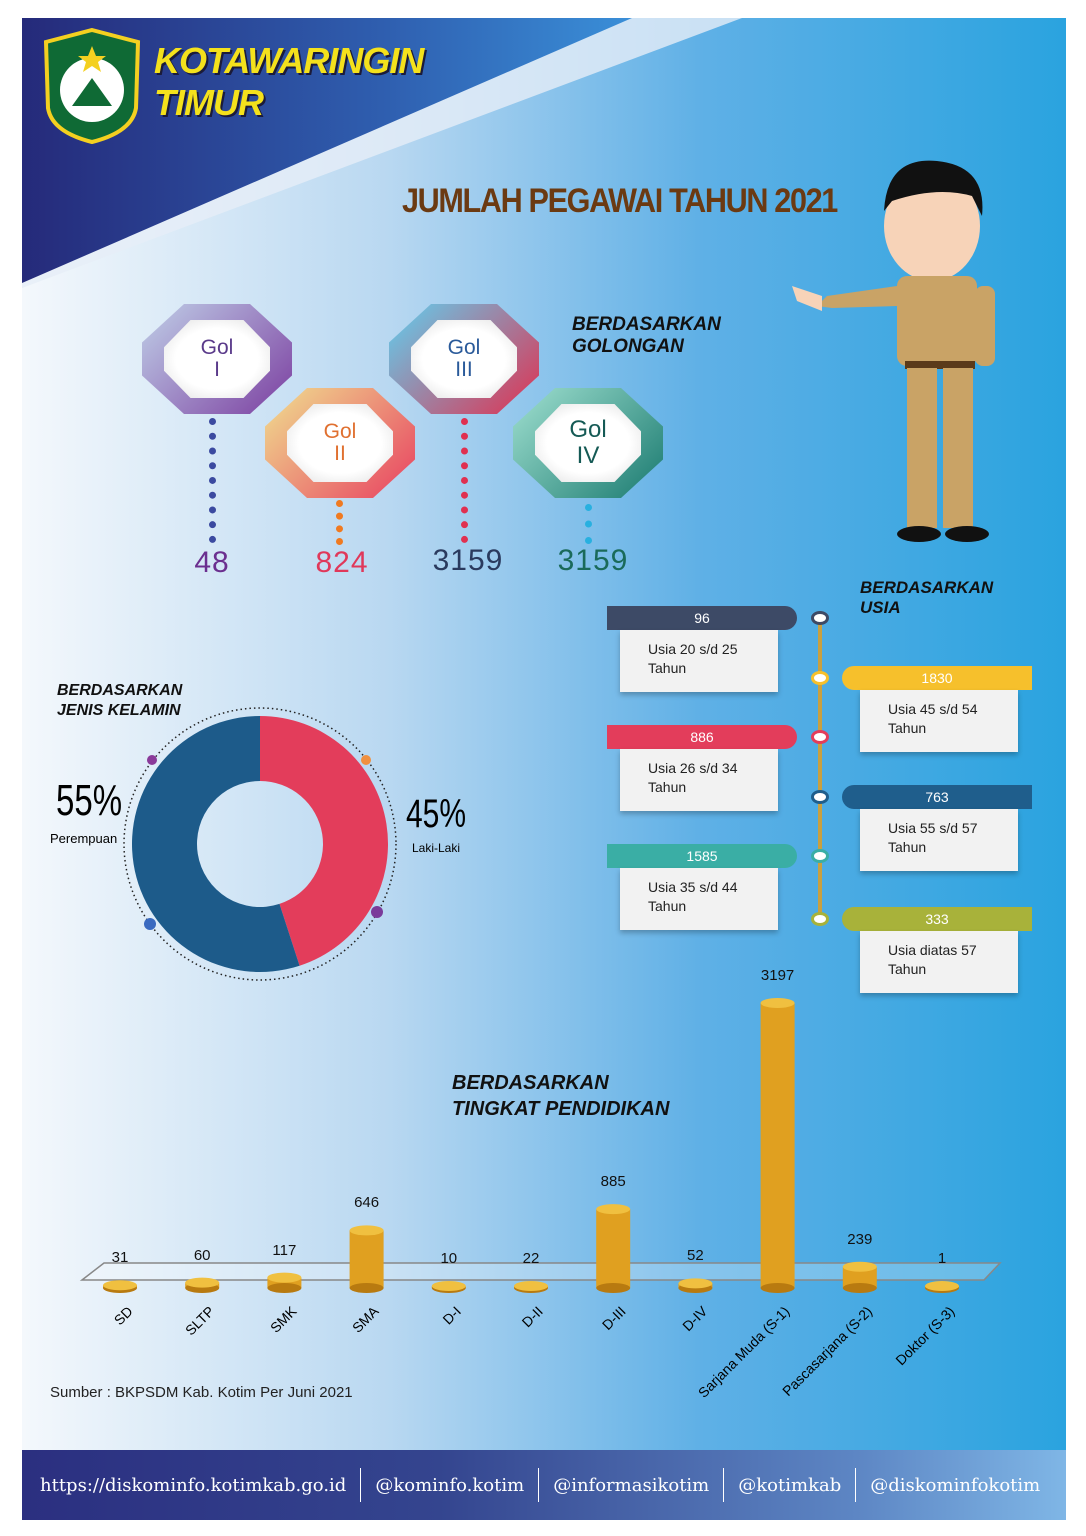 The width and height of the screenshot is (1086, 1536). What do you see at coordinates (382, 153) in the screenshot?
I see `header-band` at bounding box center [382, 153].